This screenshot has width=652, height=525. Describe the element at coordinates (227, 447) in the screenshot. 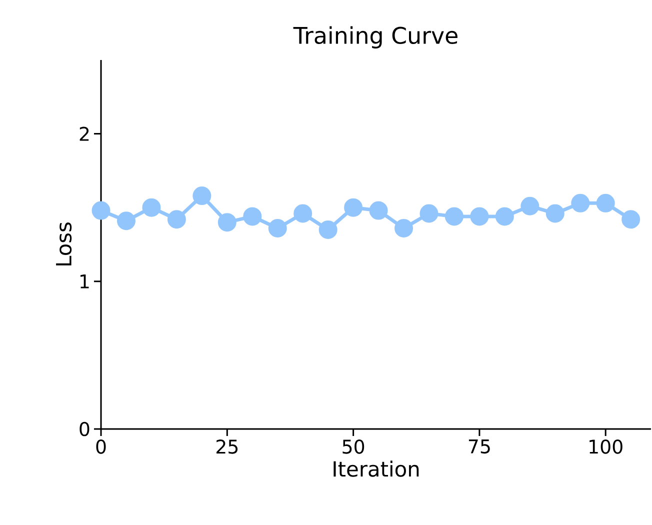

I see `x-tick-label: 25` at that location.